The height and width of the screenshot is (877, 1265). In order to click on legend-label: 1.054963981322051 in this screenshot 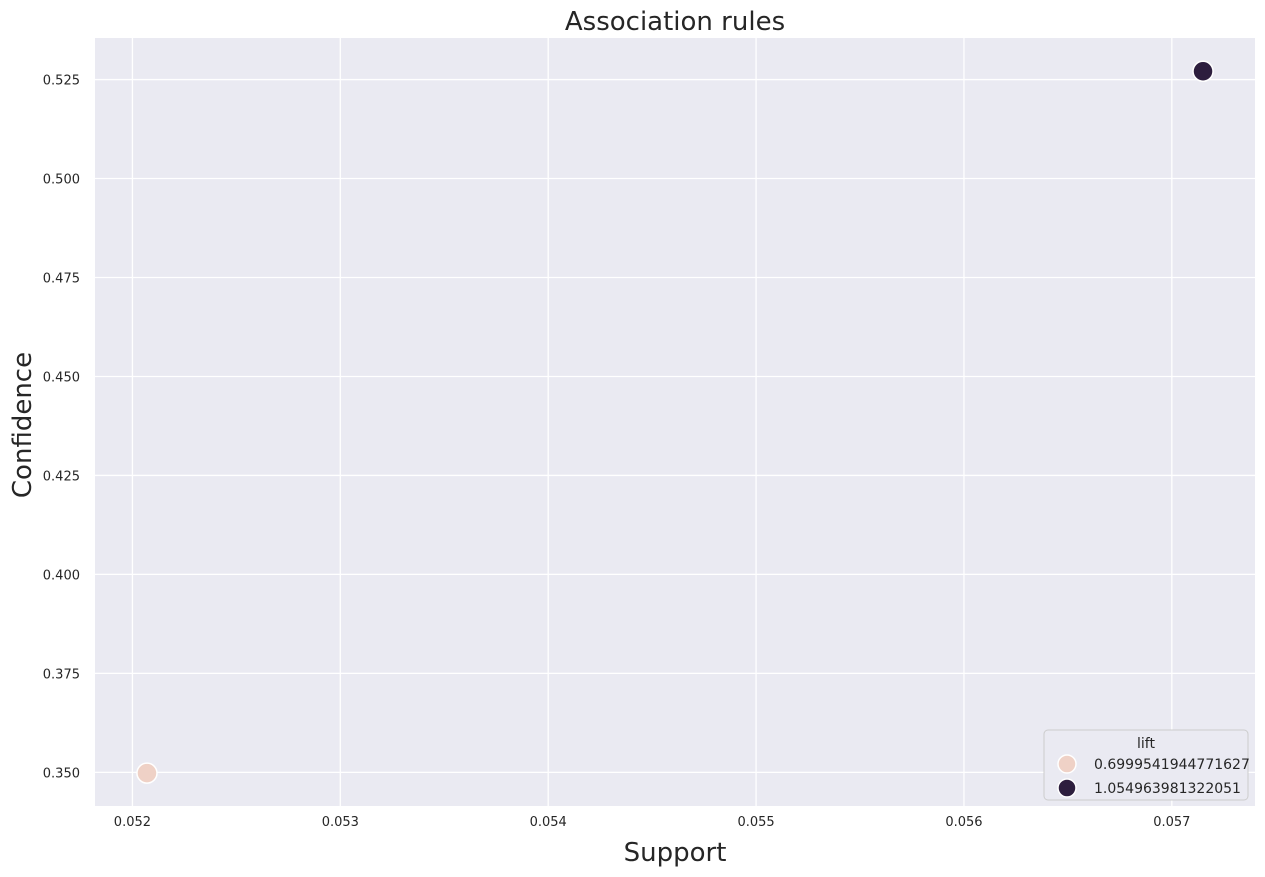, I will do `click(1167, 789)`.